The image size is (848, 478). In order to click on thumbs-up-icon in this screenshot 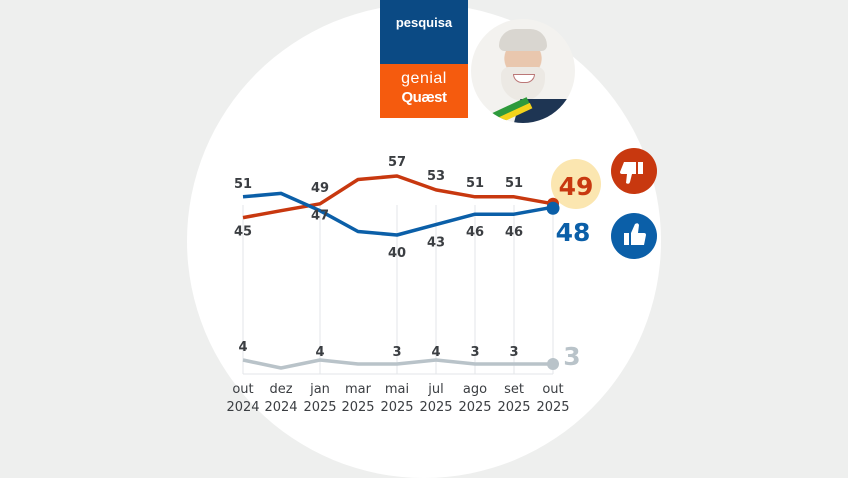, I will do `click(634, 236)`.